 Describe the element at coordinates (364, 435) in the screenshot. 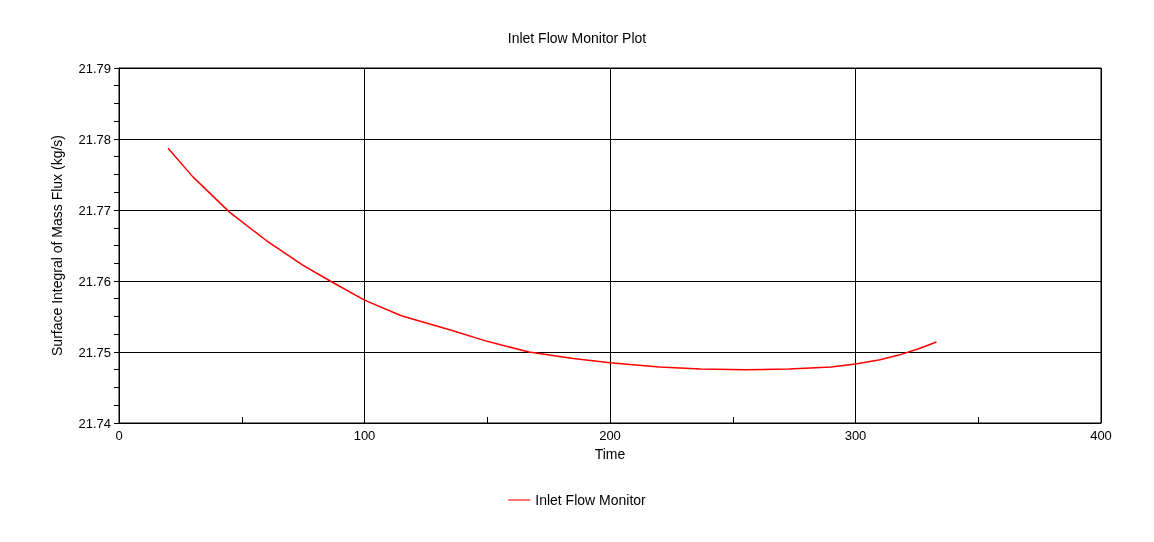

I see `x-tick-label: 100` at that location.